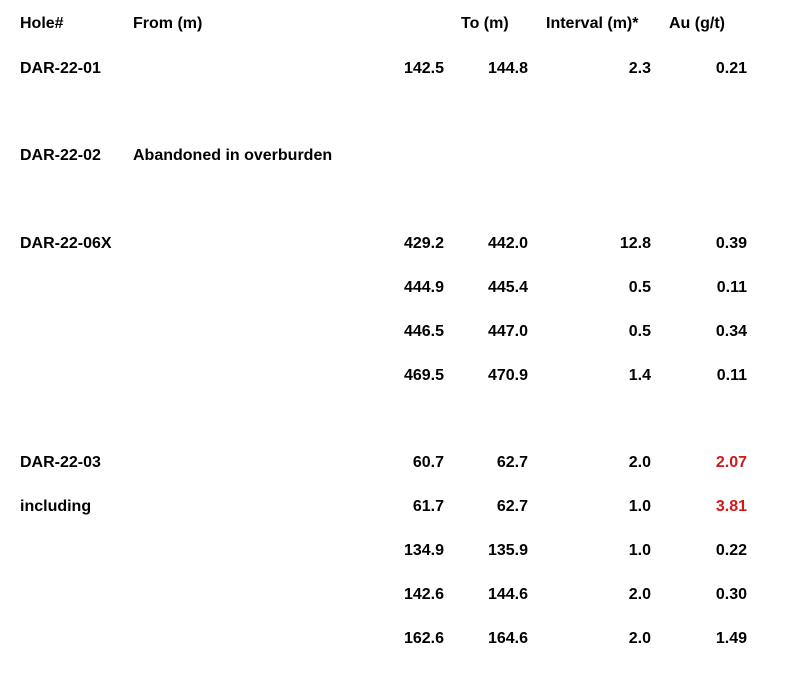  I want to click on au-value: 0.22, so click(731, 550).